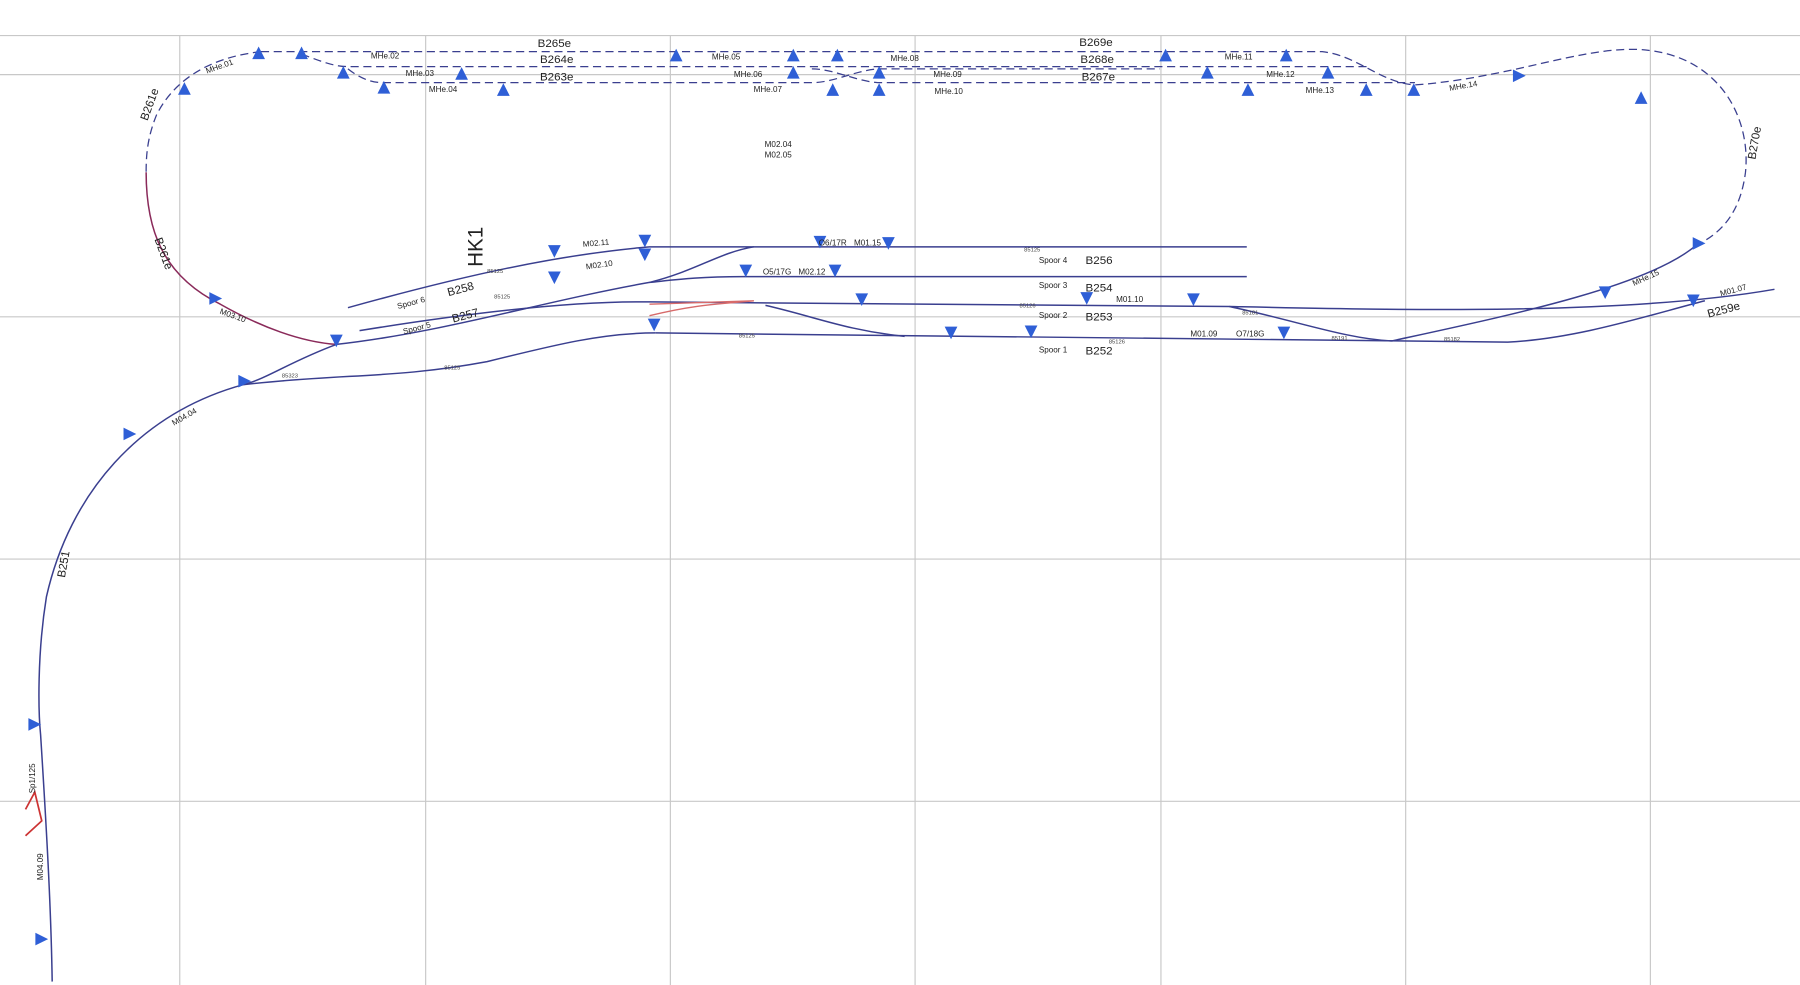 This screenshot has height=985, width=1800. I want to click on label: M02.04, so click(779, 144).